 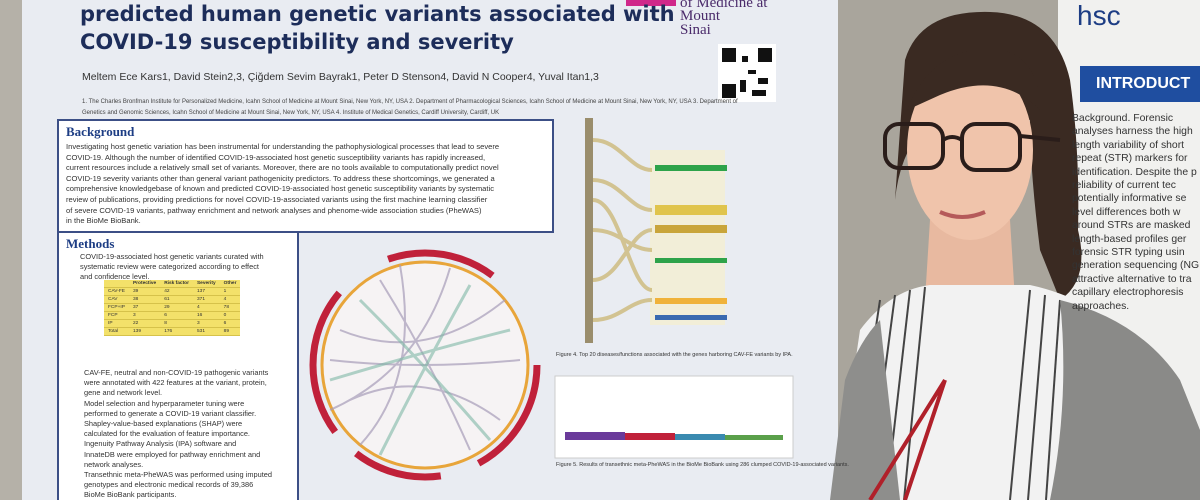 What do you see at coordinates (747, 73) in the screenshot?
I see `qr-pattern` at bounding box center [747, 73].